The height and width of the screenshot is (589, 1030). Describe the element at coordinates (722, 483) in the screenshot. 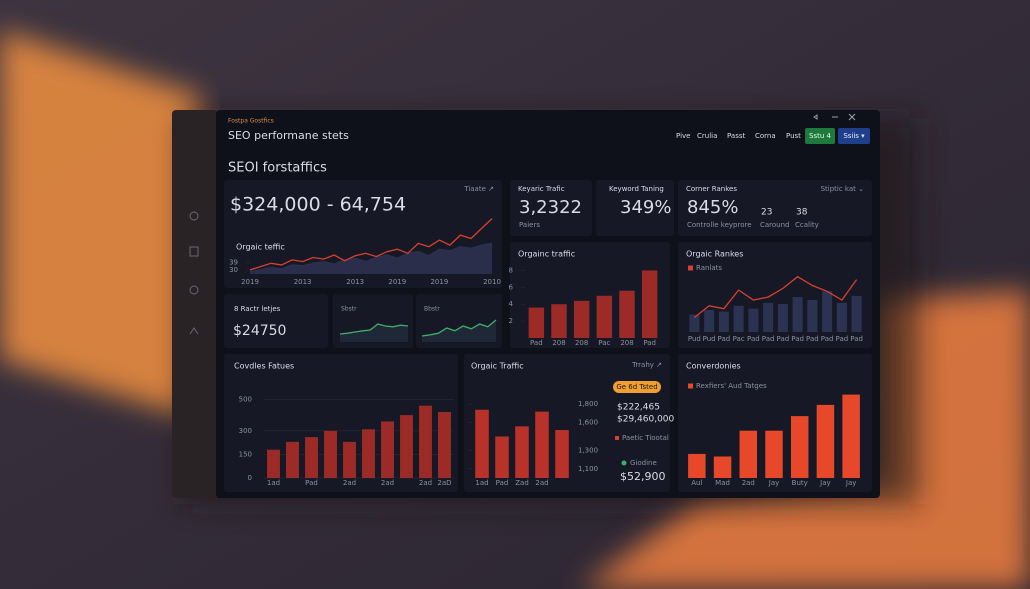

I see `x-tick-label: Mad` at that location.